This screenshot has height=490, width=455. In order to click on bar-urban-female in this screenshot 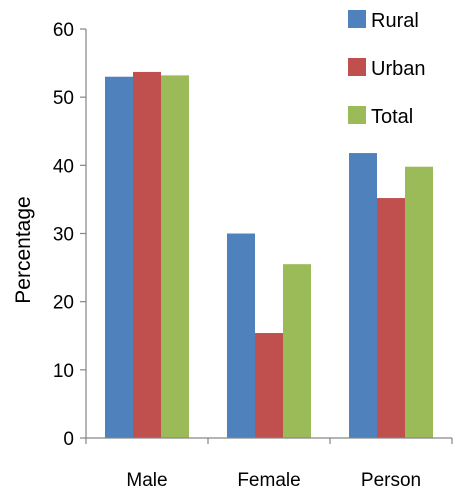, I will do `click(269, 385)`.